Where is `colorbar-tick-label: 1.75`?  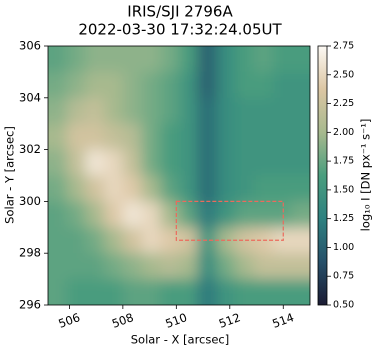 colorbar-tick-label: 1.75 is located at coordinates (343, 161).